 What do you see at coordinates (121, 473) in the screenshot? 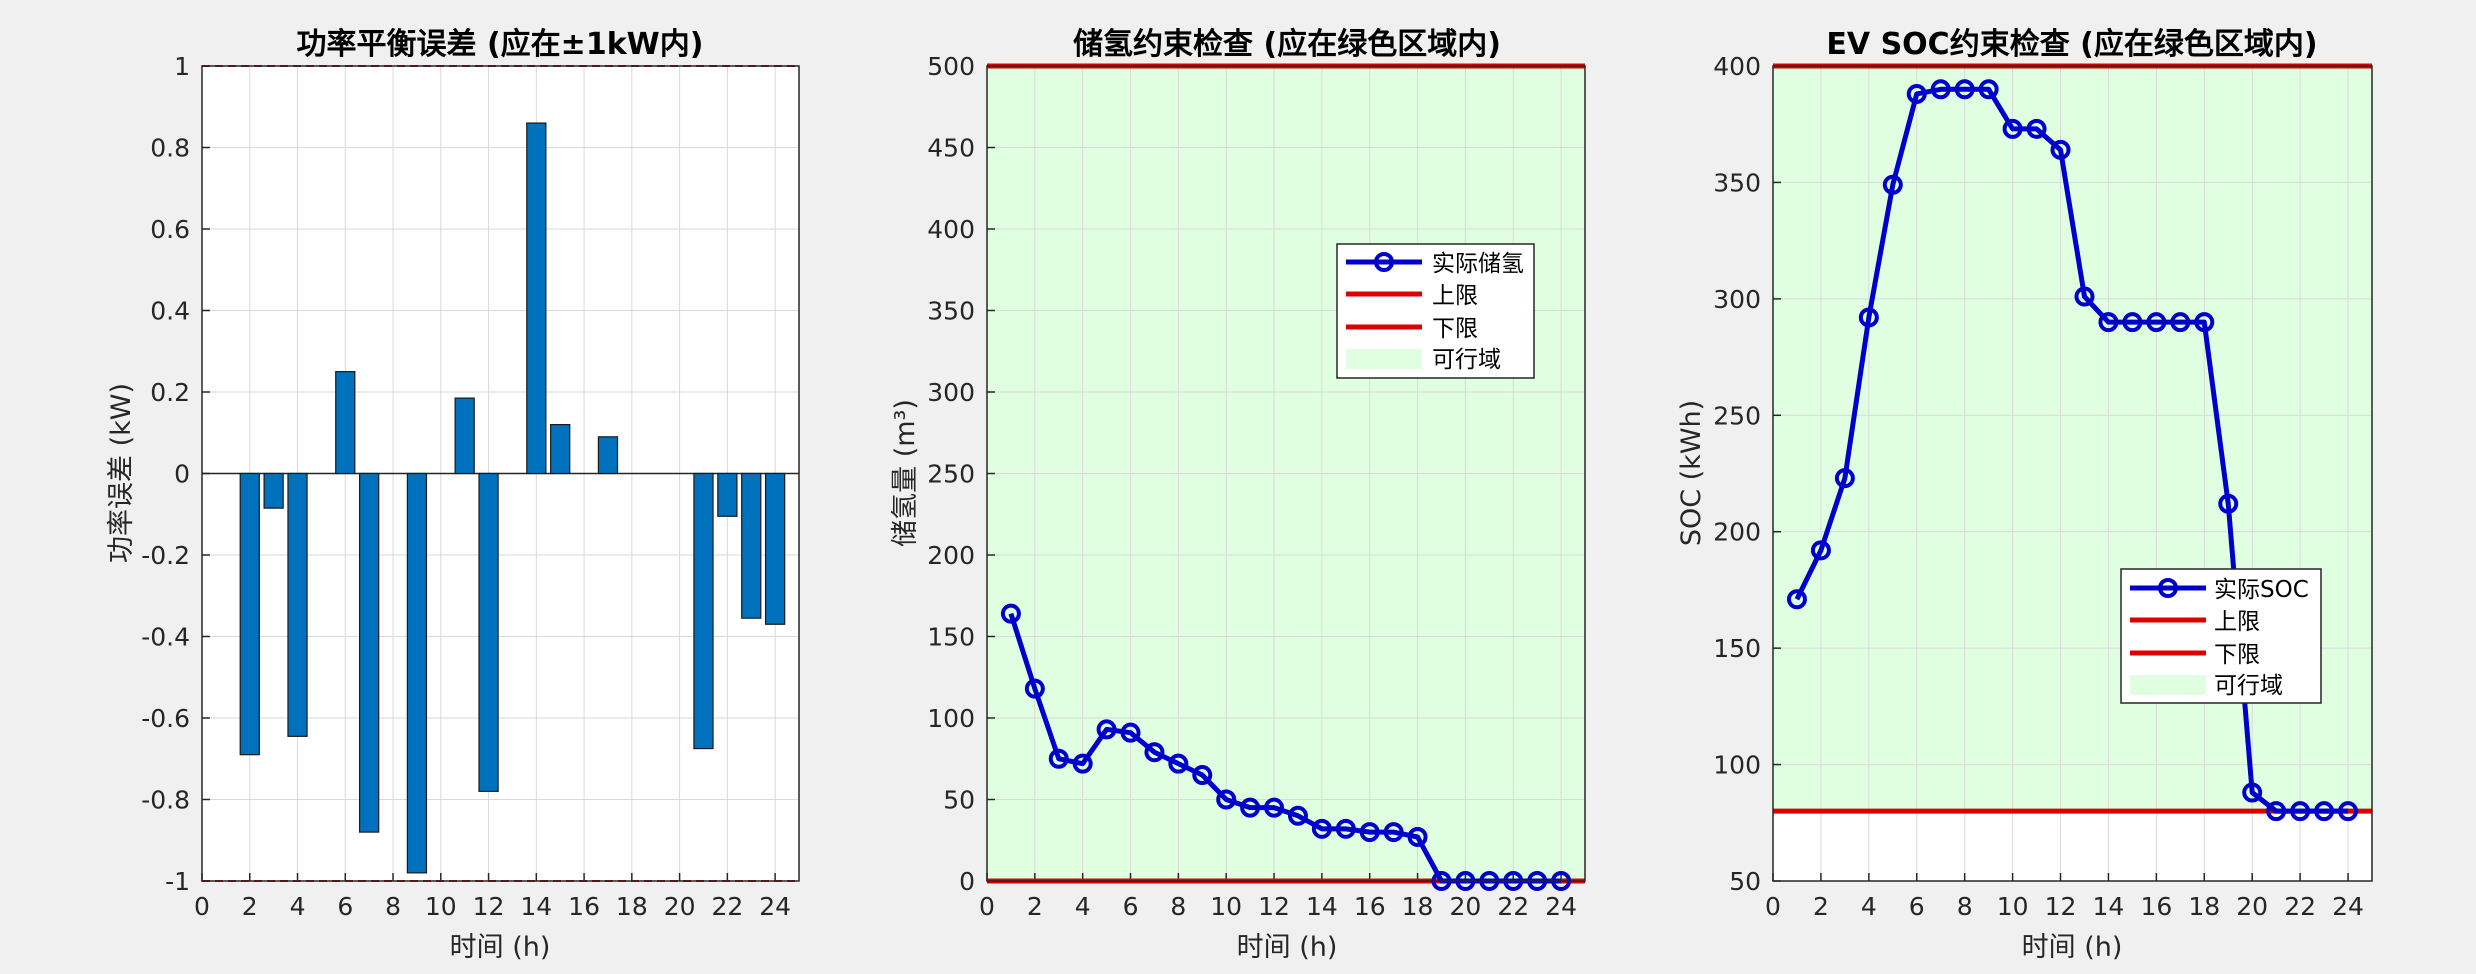
I see `y-axis-label: 功率误差 (kW)` at bounding box center [121, 473].